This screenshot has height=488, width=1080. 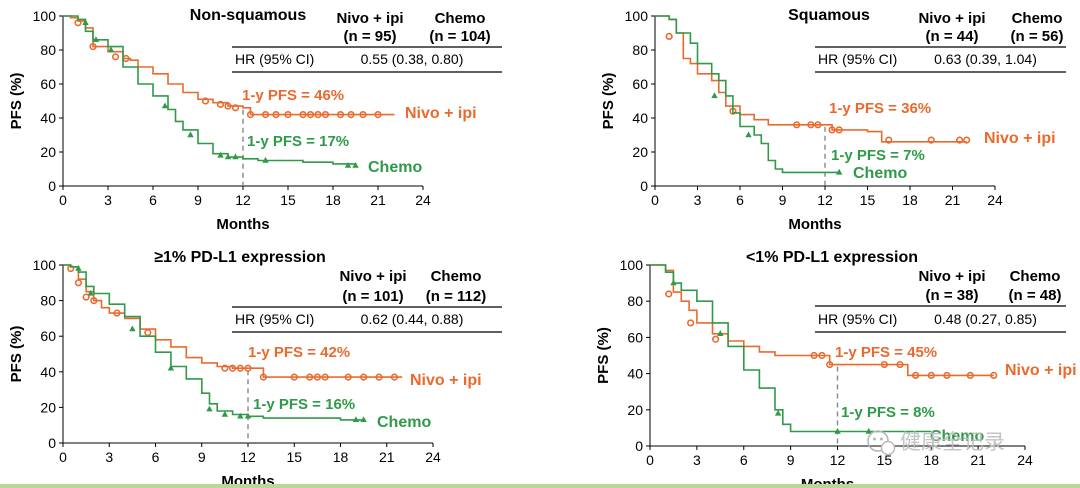 I want to click on x-tick-label: 15, so click(x=288, y=200).